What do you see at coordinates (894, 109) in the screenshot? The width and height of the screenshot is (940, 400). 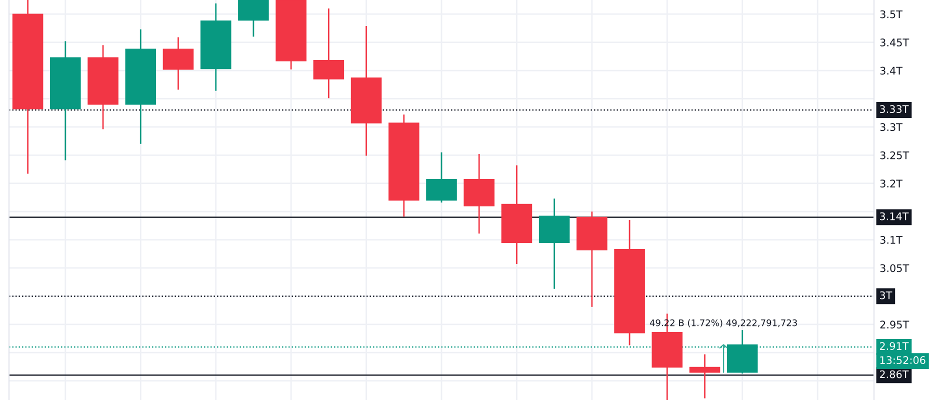 I see `ref-line-label: 3.33T` at bounding box center [894, 109].